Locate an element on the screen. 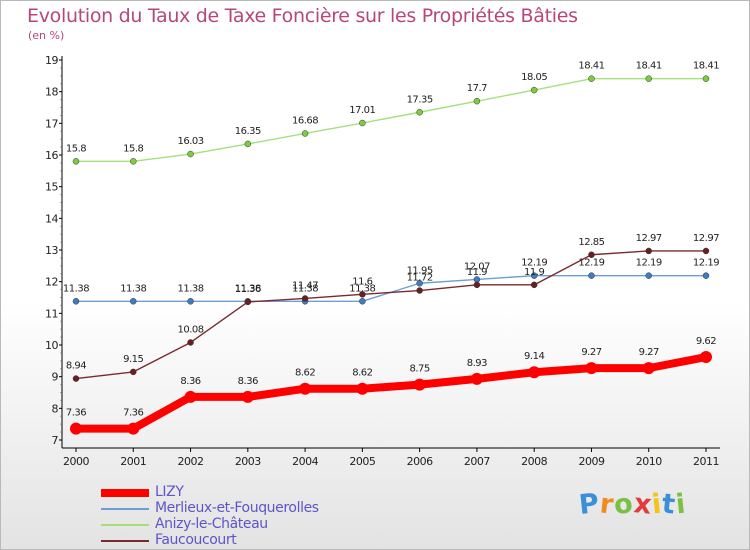  series-line-lizy is located at coordinates (391, 393).